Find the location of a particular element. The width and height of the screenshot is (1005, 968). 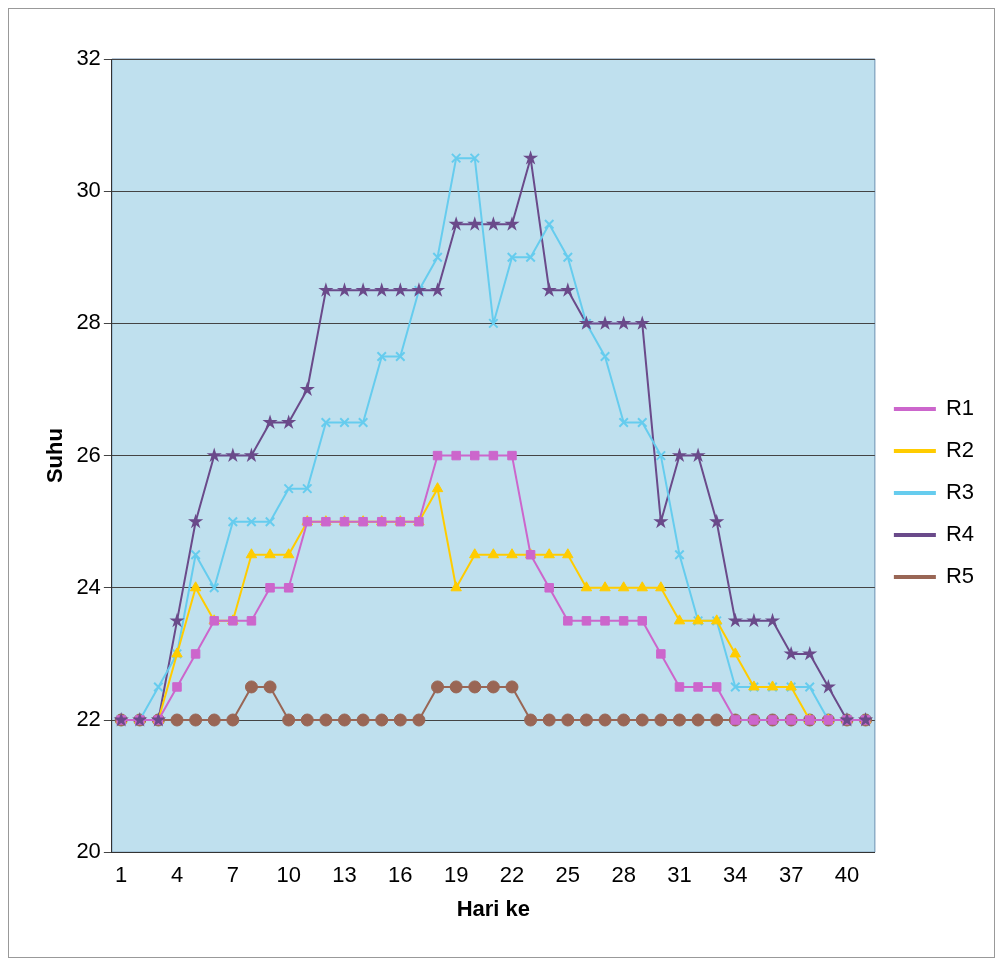

x-tick-label: 19 is located at coordinates (456, 875).